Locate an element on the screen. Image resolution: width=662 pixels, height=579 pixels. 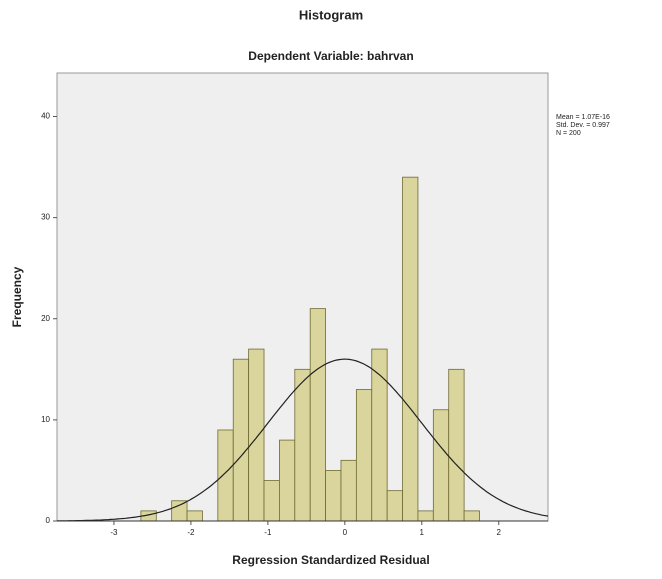
x-tick-label: -1 is located at coordinates (268, 532).